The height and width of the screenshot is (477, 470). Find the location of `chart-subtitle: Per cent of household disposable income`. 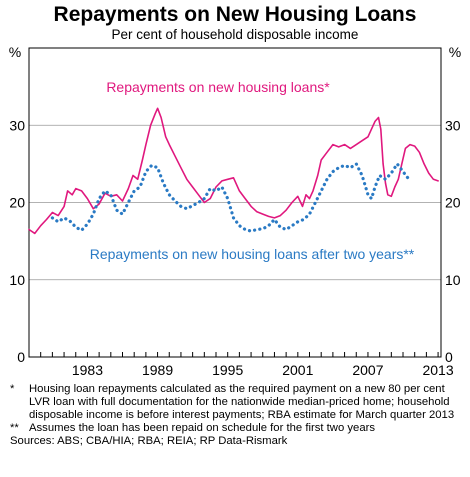

chart-subtitle: Per cent of household disposable income is located at coordinates (235, 34).